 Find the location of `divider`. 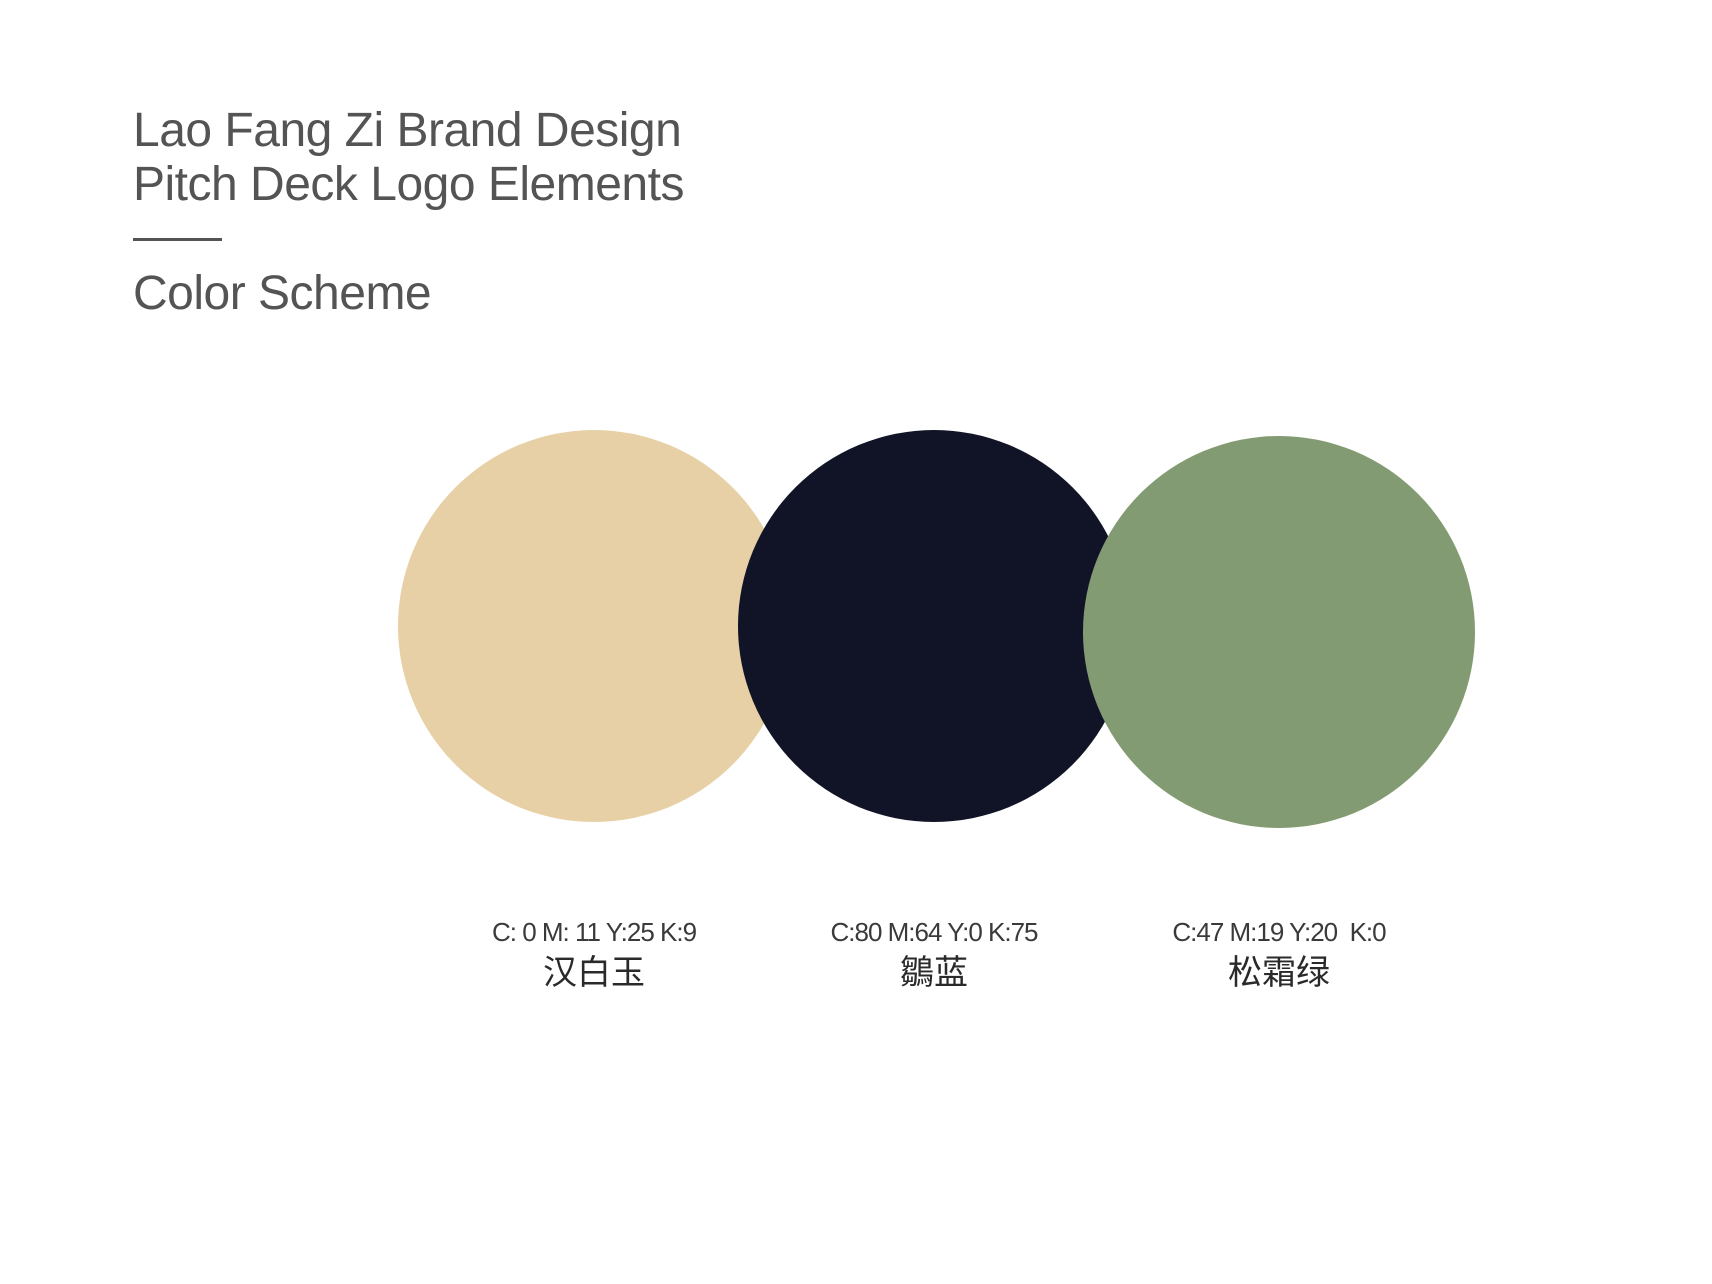

divider is located at coordinates (177, 239).